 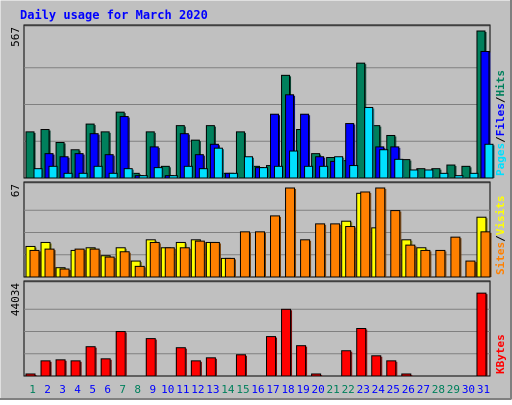 I want to click on legend-pages: Pages, so click(x=500, y=159).